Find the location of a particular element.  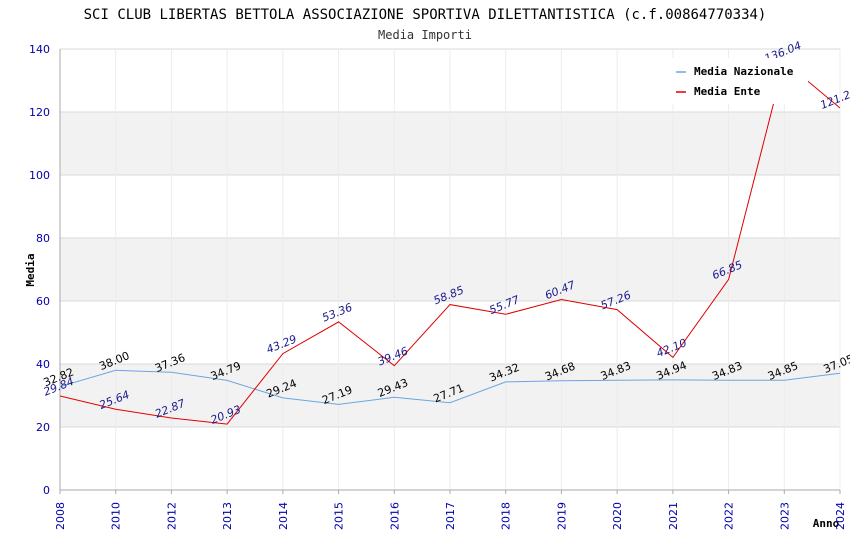

y-axis-label: Media is located at coordinates (30, 269).